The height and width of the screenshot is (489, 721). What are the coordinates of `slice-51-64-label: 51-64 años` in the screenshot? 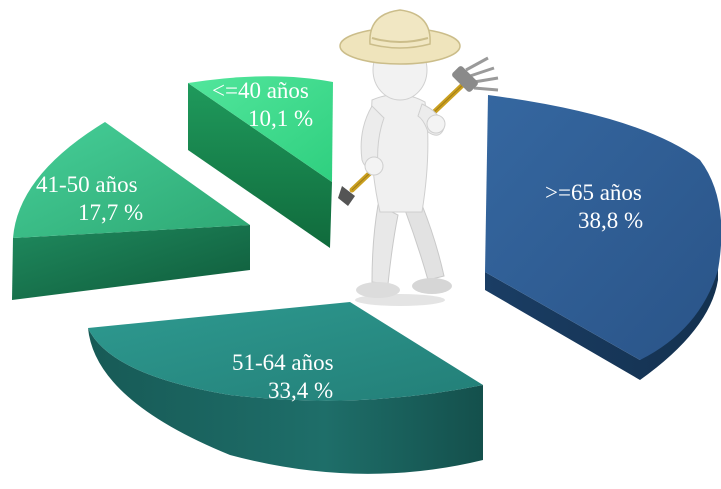 It's located at (283, 362).